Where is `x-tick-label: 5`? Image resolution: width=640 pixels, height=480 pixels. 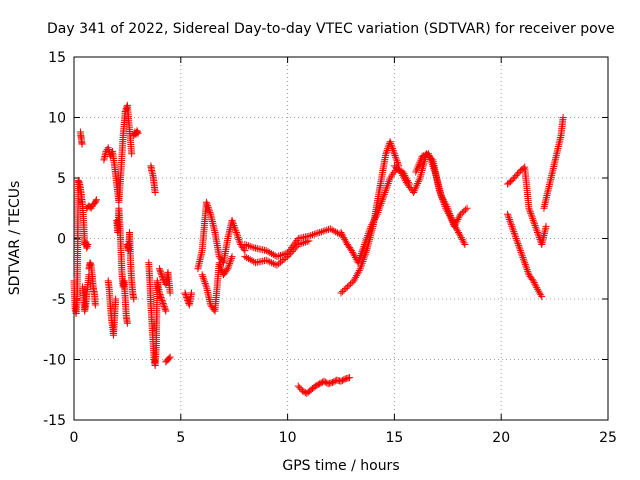
x-tick-label: 5 is located at coordinates (180, 438).